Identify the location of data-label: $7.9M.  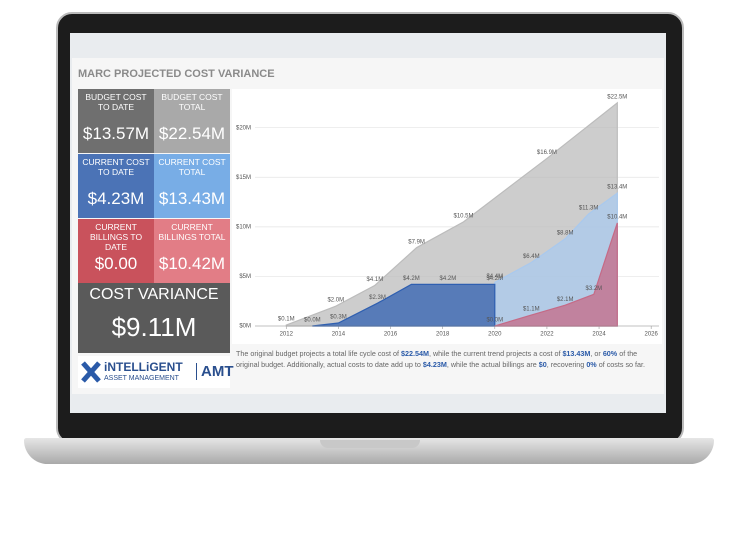
(416, 242).